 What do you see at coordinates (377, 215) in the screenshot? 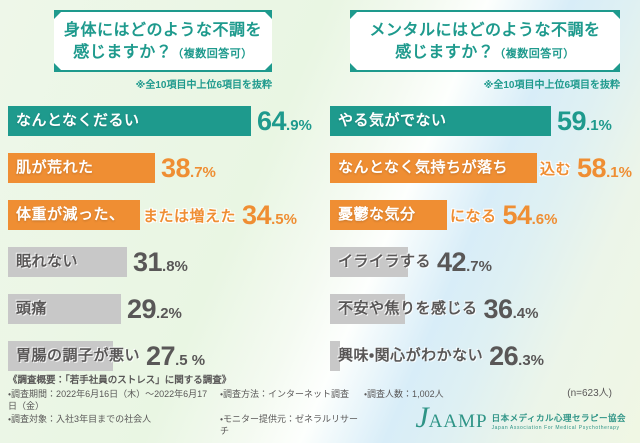
I see `bar-label: 憂鬱な気分` at bounding box center [377, 215].